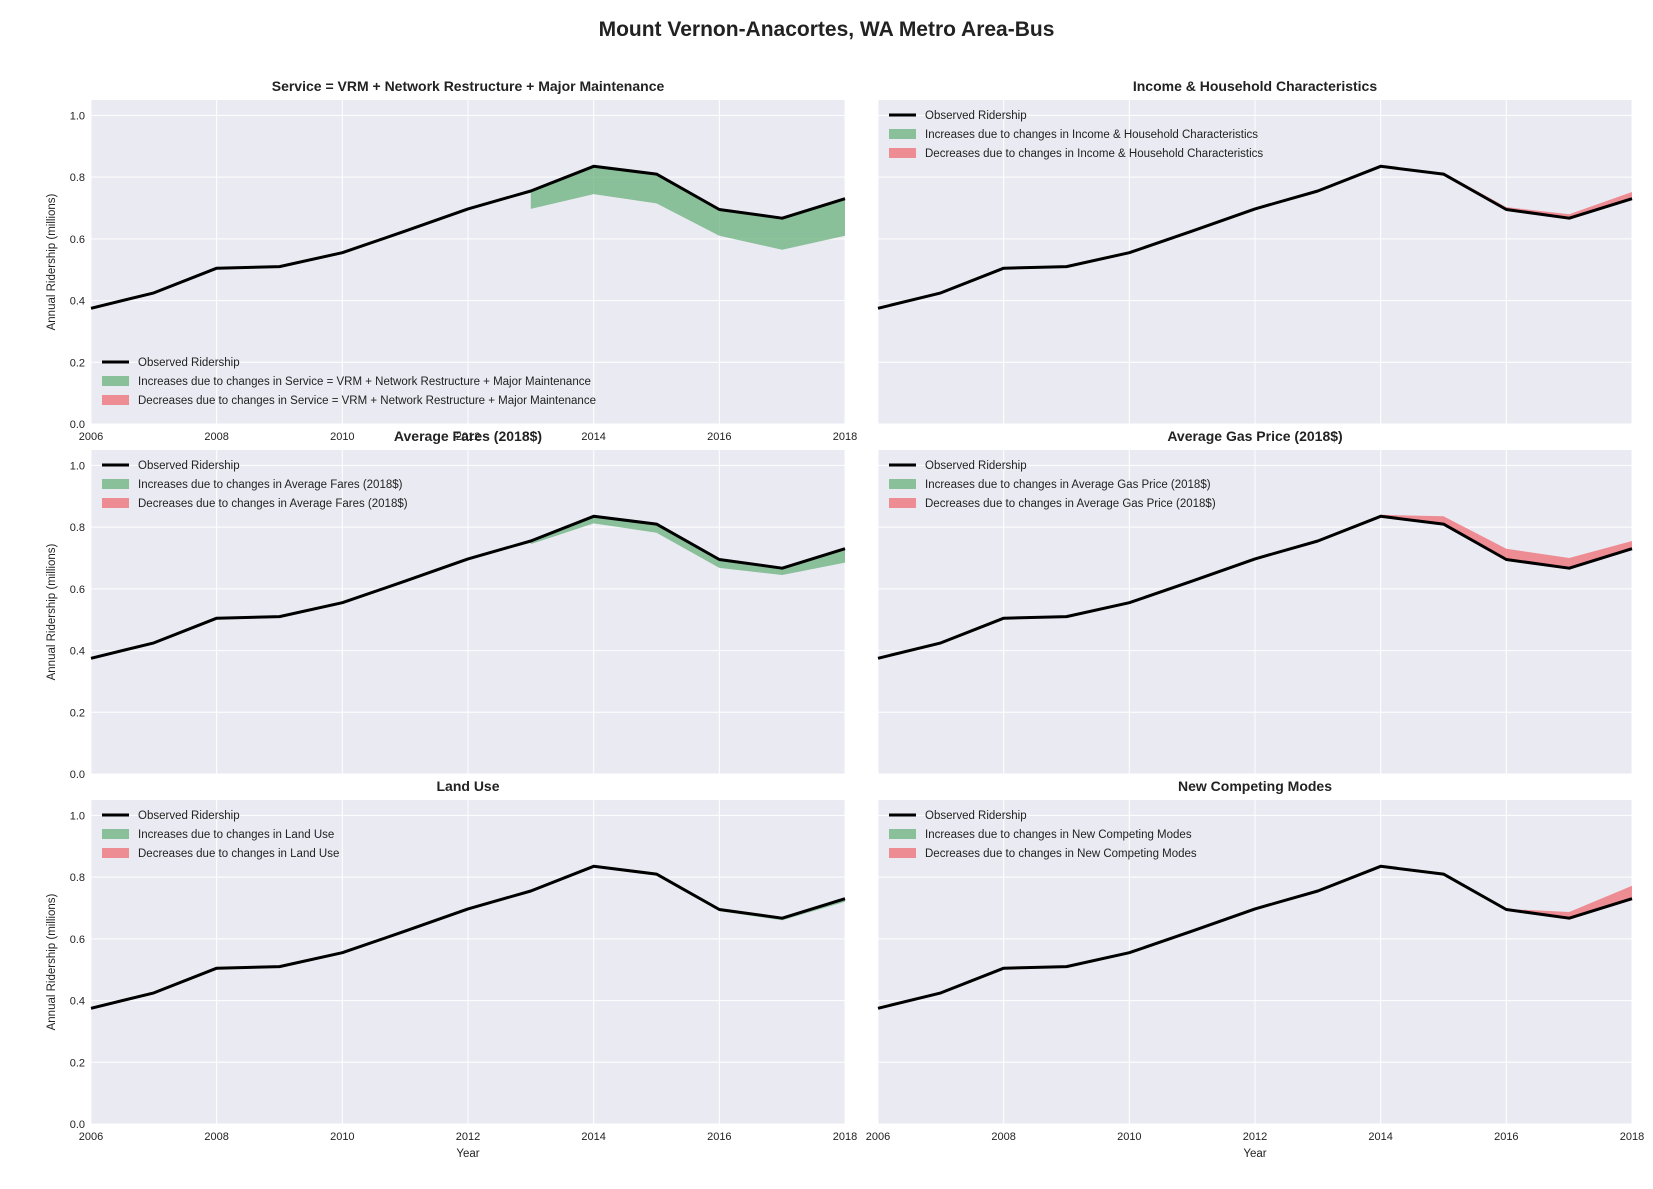 This screenshot has height=1189, width=1653. I want to click on panel-title: New Competing Modes, so click(1255, 786).